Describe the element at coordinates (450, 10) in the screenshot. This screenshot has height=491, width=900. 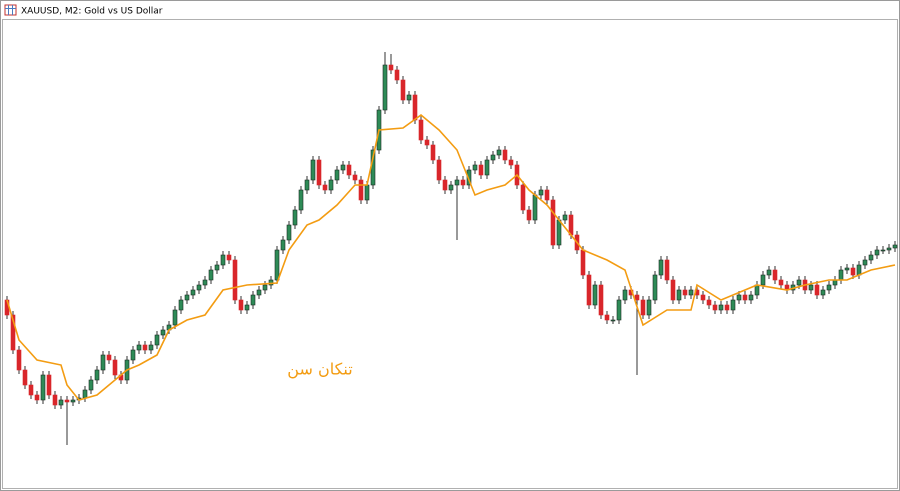
I see `title-bar` at that location.